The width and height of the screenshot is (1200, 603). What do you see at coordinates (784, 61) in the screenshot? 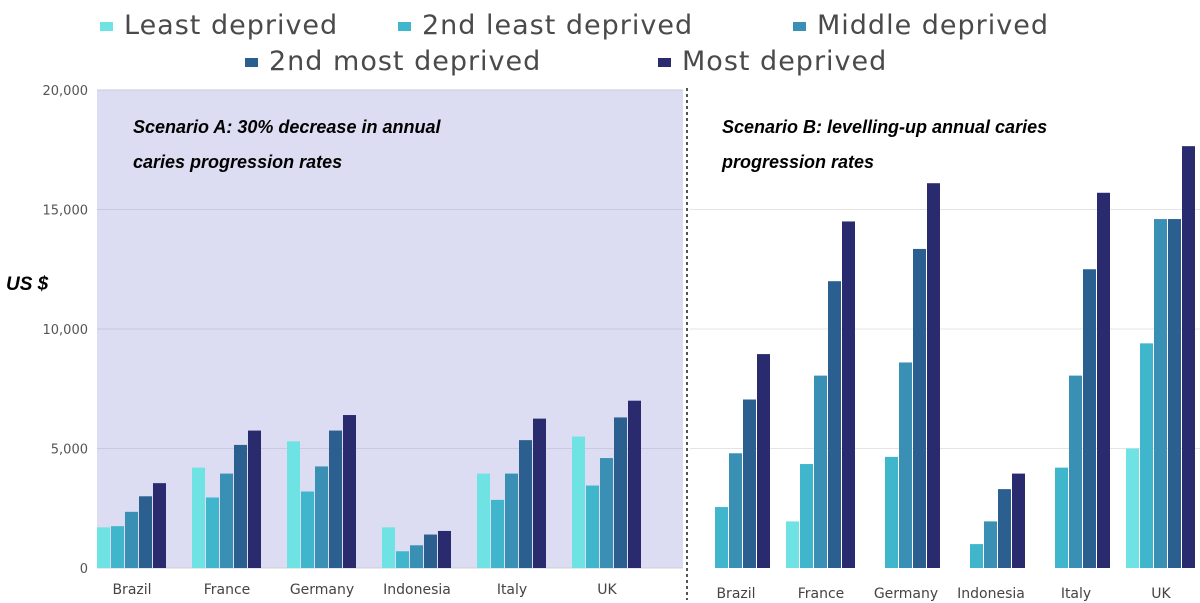
I see `legend-label: Most deprived` at bounding box center [784, 61].